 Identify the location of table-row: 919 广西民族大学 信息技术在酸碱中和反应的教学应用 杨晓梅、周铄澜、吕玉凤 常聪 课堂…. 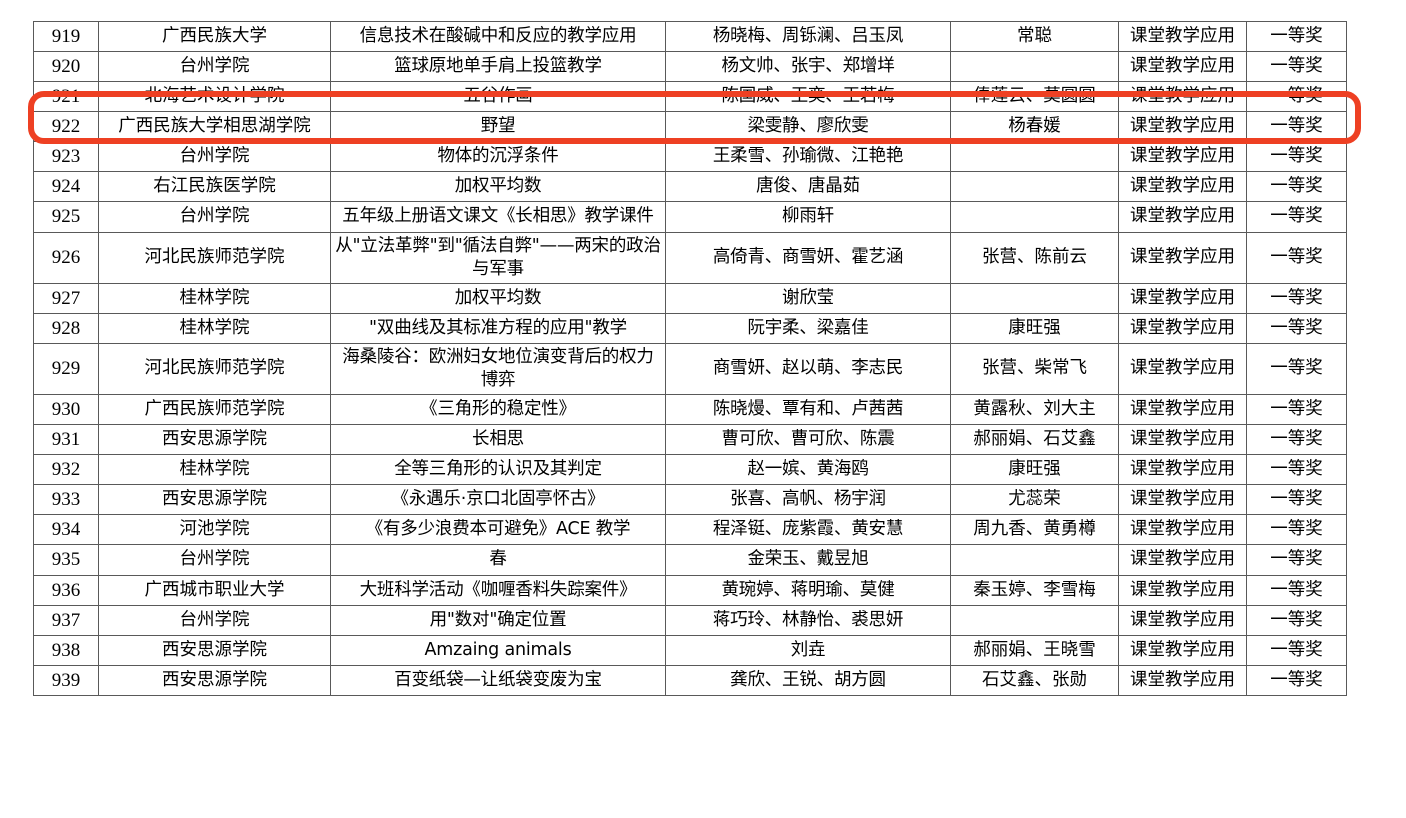
(690, 36).